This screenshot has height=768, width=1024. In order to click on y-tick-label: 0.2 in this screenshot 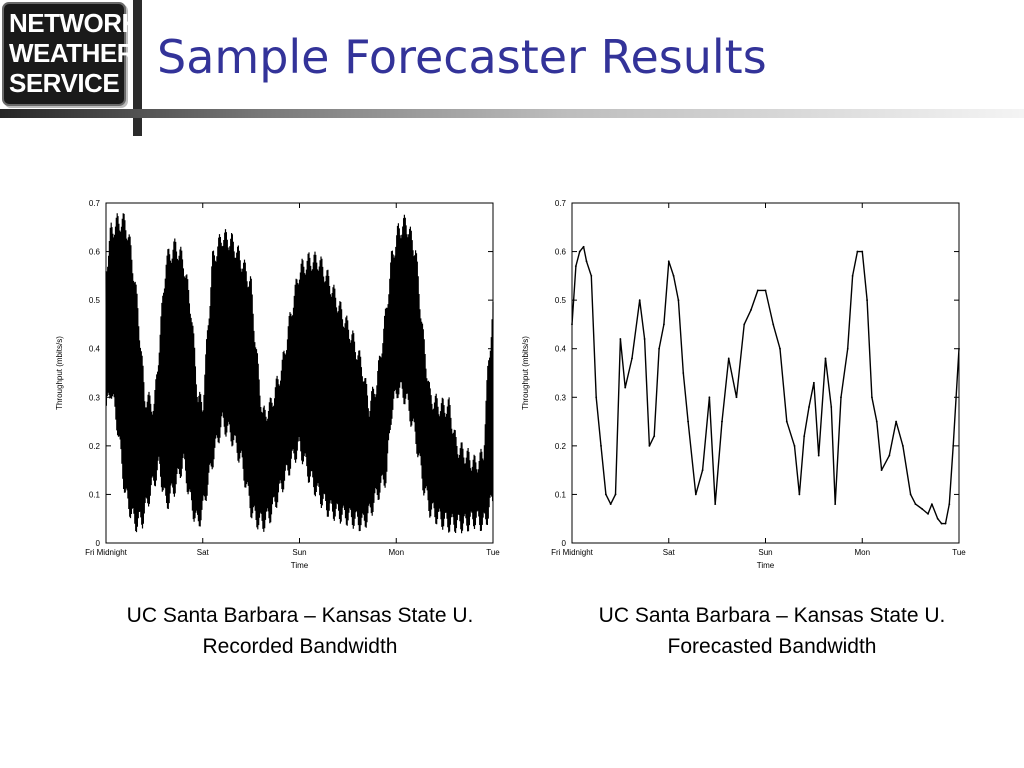, I will do `click(95, 446)`.